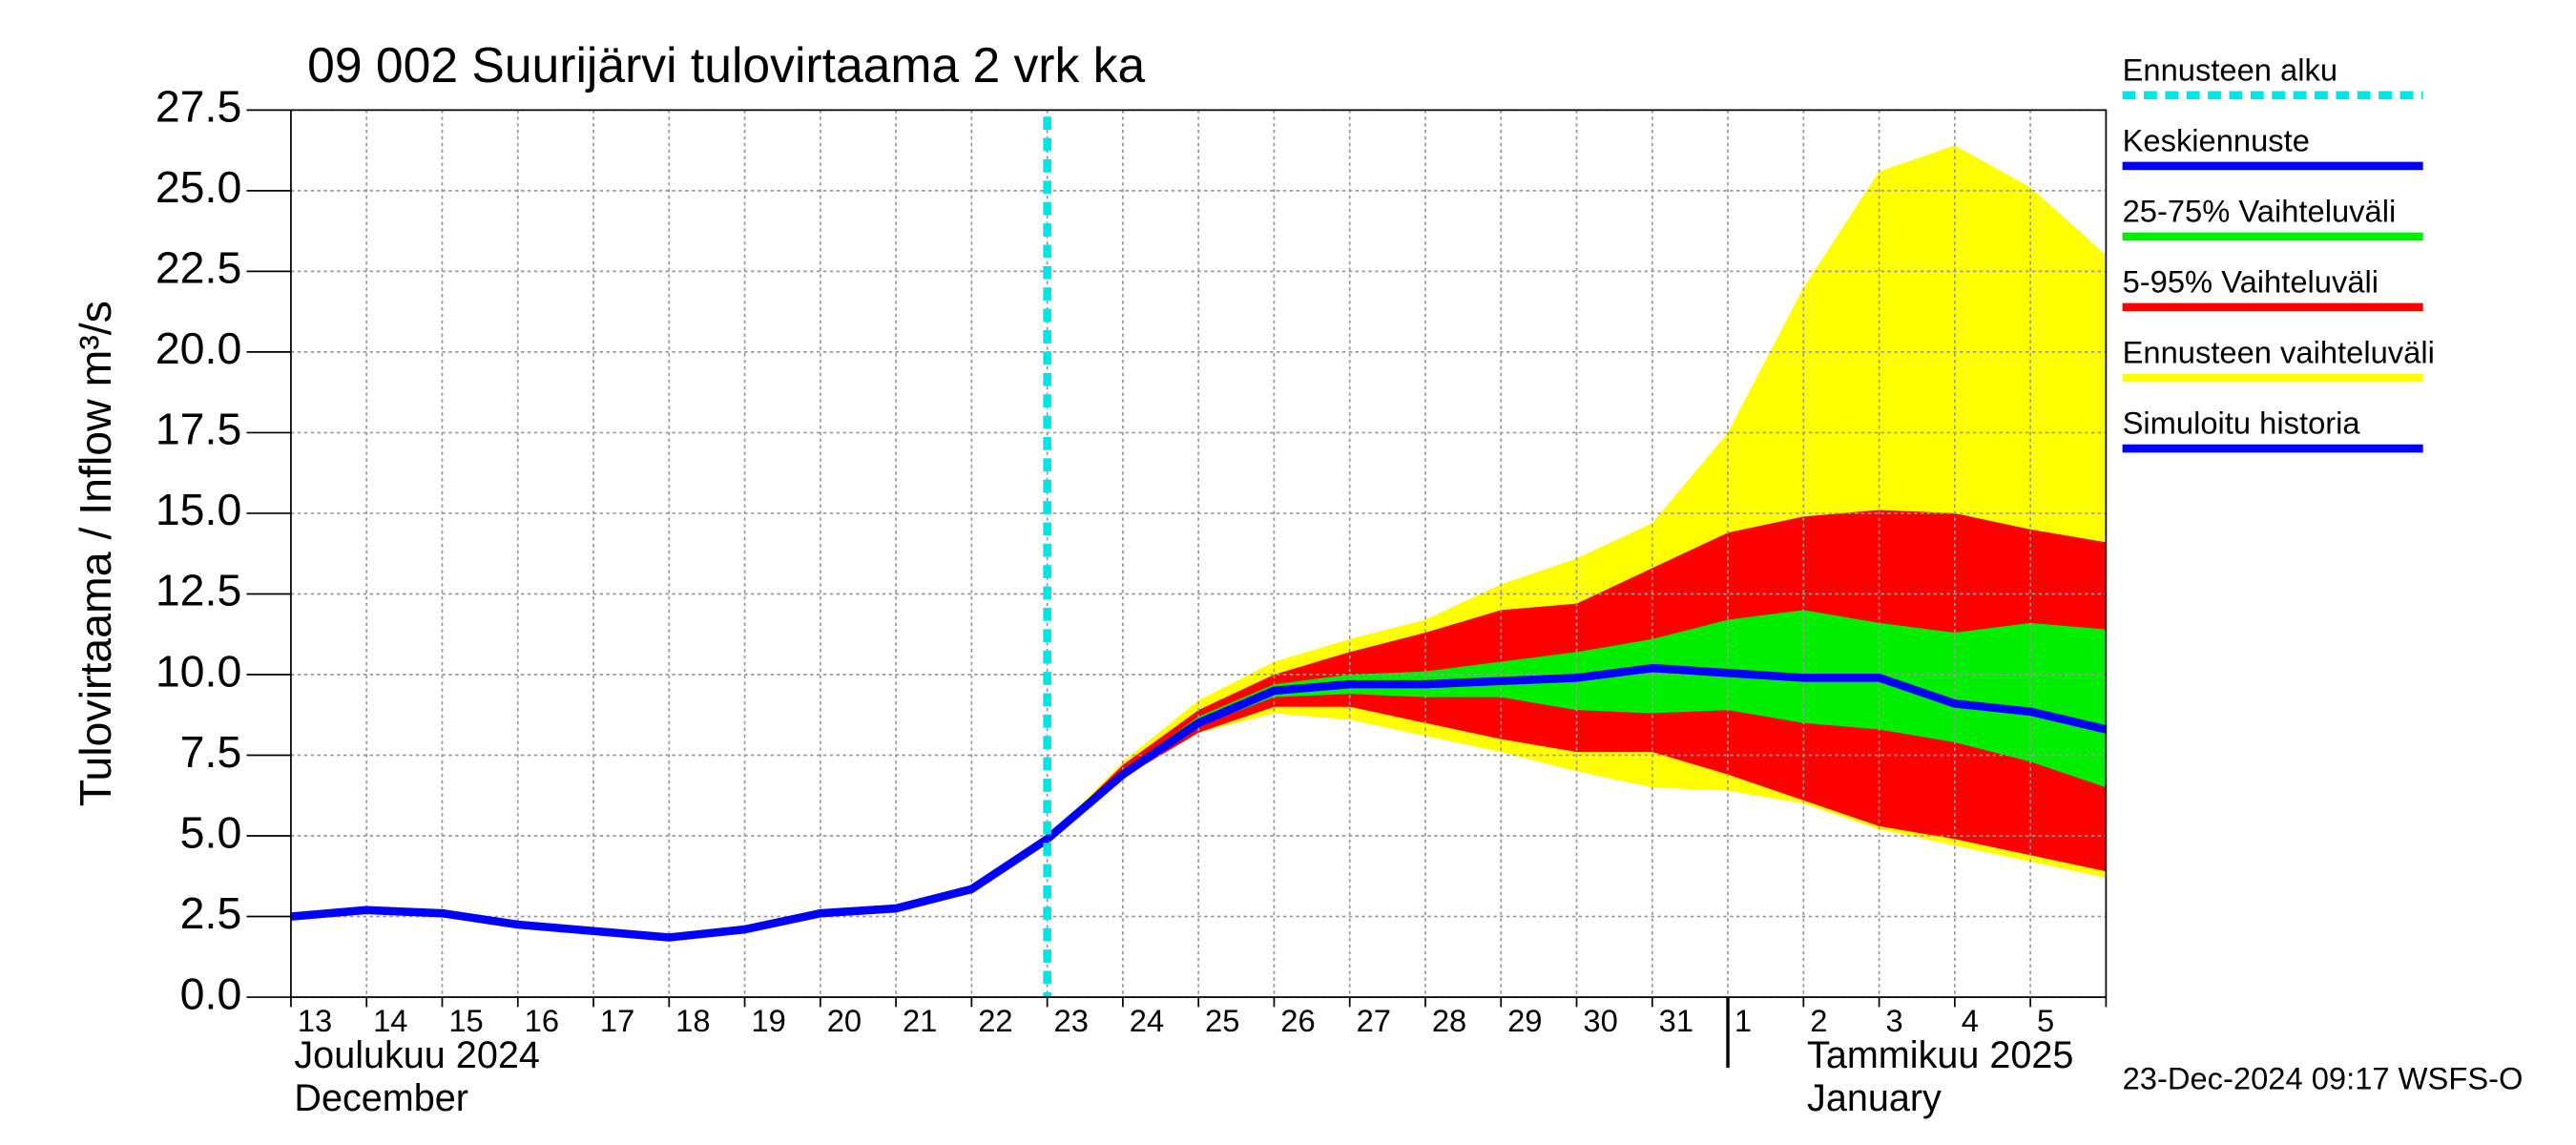 This screenshot has height=1145, width=2576. What do you see at coordinates (198, 187) in the screenshot?
I see `y-tick-label: 25.0` at bounding box center [198, 187].